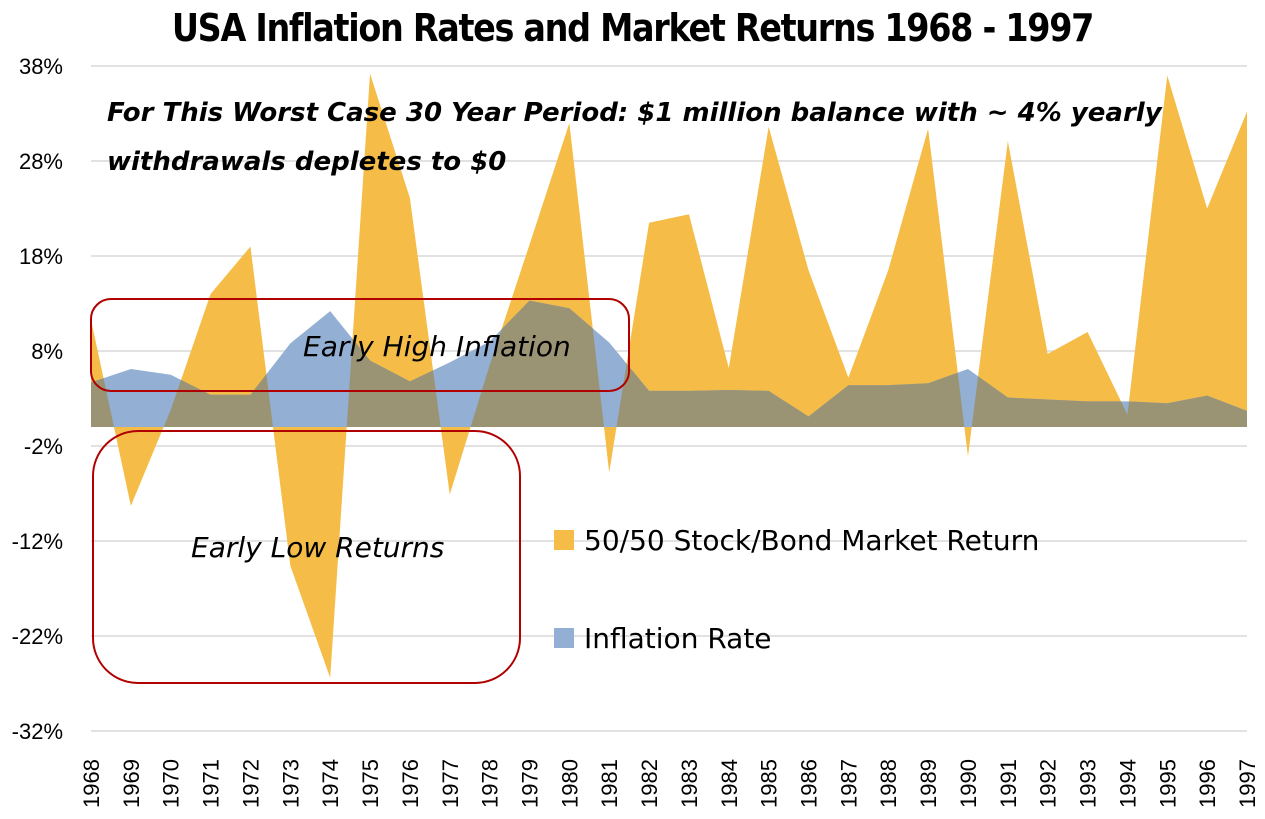  Describe the element at coordinates (669, 363) in the screenshot. I see `area-overlap` at that location.